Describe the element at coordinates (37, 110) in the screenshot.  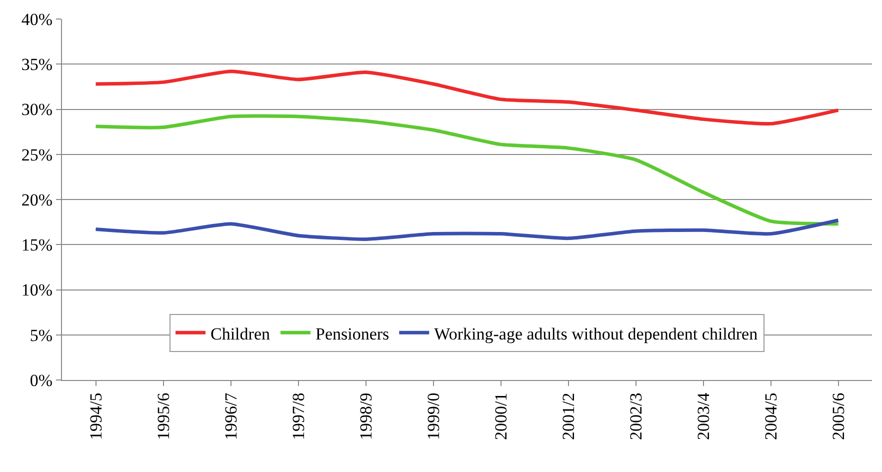
I see `y-tick-label: 30%` at that location.